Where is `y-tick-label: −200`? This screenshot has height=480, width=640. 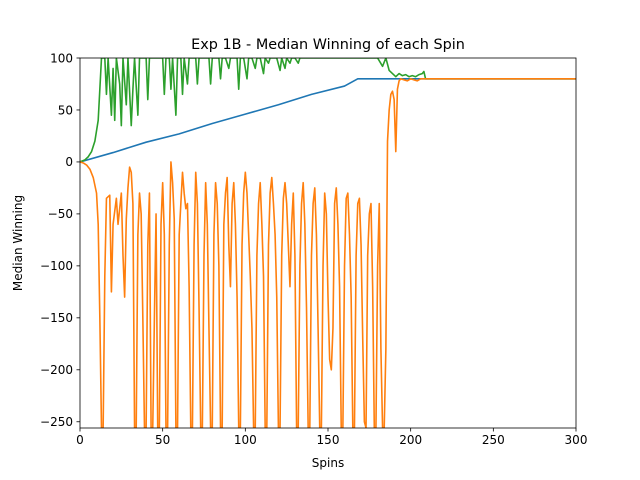 y-tick-label: −200 is located at coordinates (56, 370).